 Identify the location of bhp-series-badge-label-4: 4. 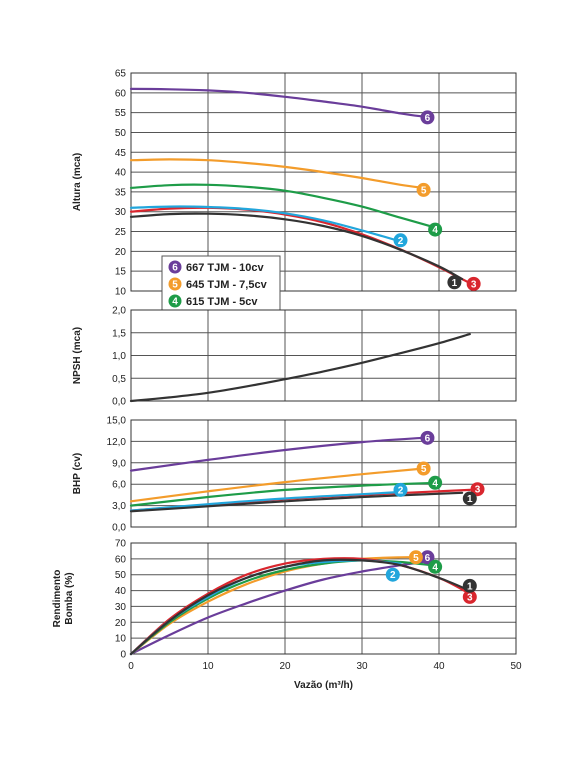
(435, 483).